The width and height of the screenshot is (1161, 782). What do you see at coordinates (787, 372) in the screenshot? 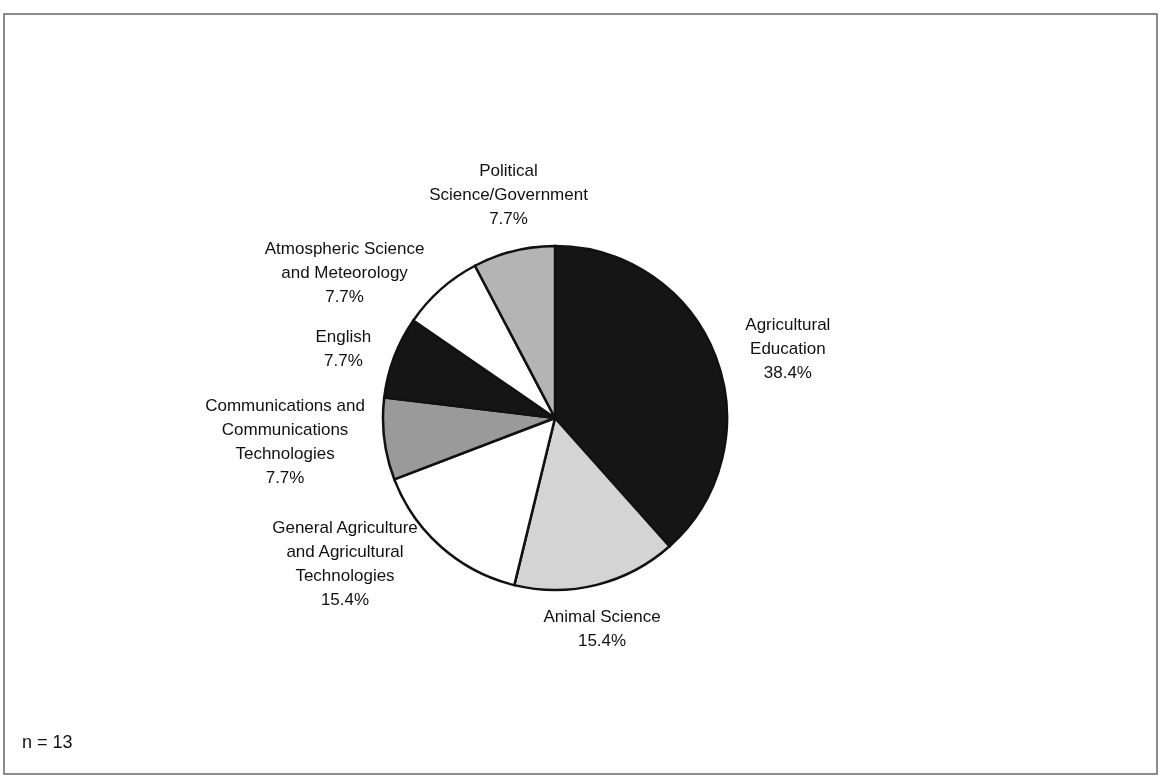
I see `data-label: 38.4%` at bounding box center [787, 372].